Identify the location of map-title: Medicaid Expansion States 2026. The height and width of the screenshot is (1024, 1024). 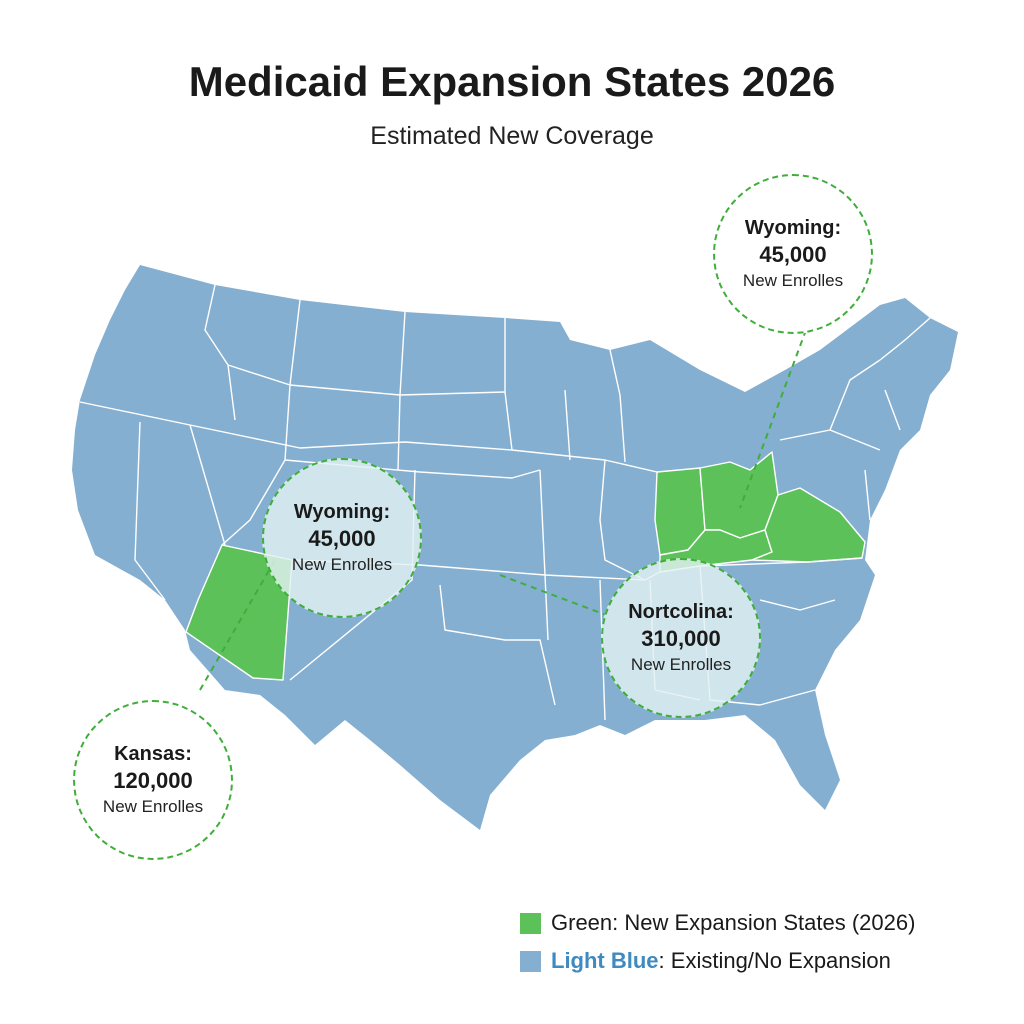
(512, 81).